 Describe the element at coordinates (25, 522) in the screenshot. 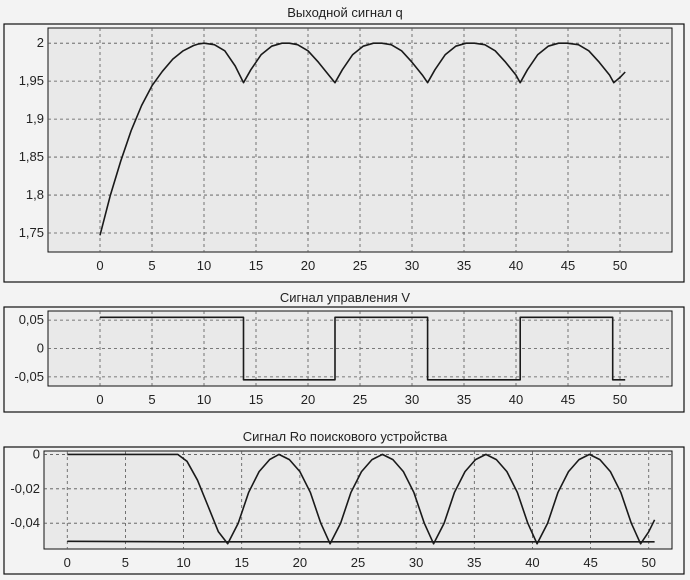

I see `y-tick-label: -0,04` at that location.